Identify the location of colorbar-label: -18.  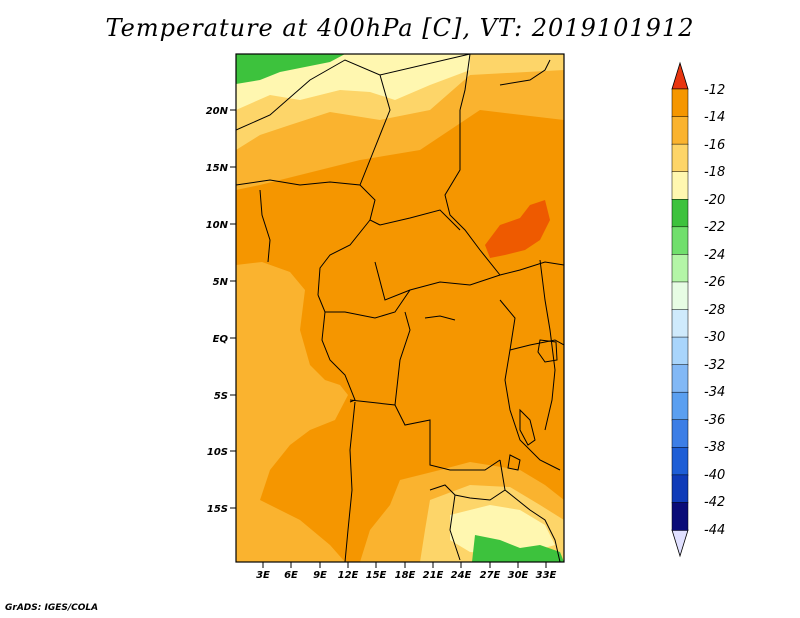
(714, 172).